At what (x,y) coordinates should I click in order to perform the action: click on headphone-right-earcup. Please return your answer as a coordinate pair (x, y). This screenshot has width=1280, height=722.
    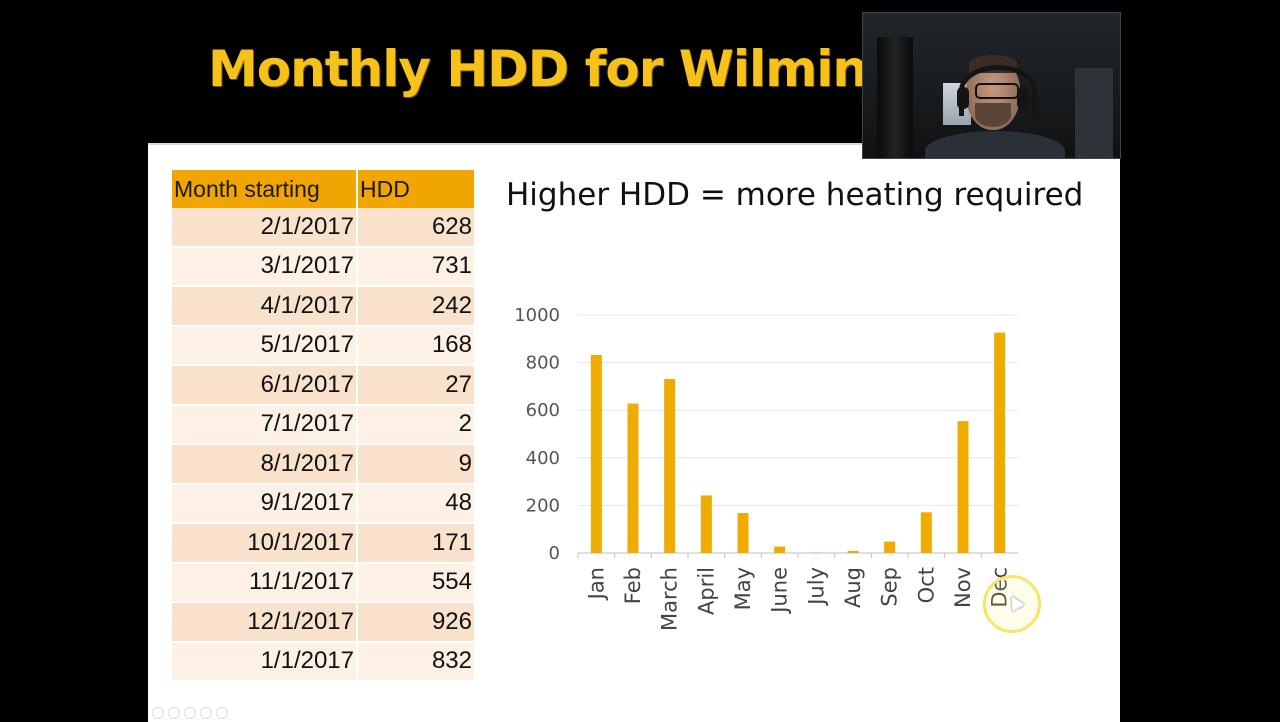
    Looking at the image, I should click on (1023, 98).